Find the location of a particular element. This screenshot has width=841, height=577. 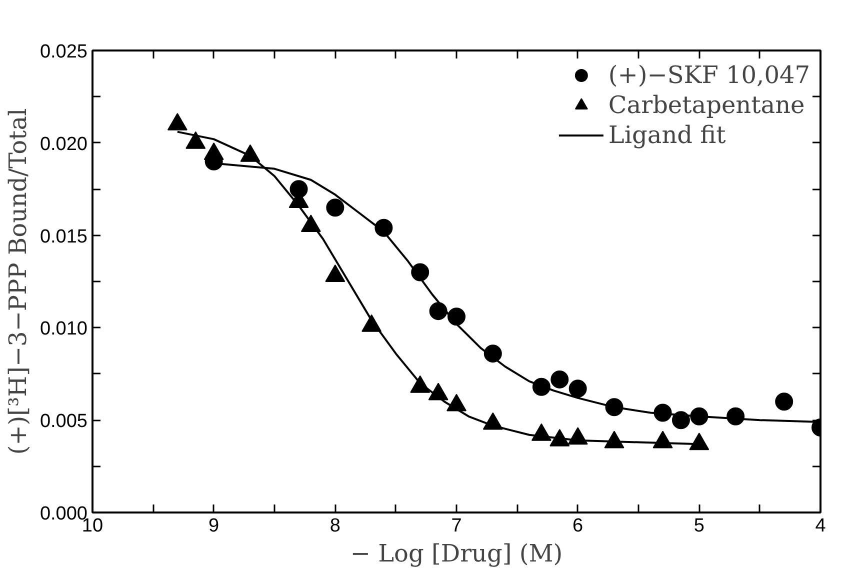

y-tick-label: 0.015 is located at coordinates (64, 237).